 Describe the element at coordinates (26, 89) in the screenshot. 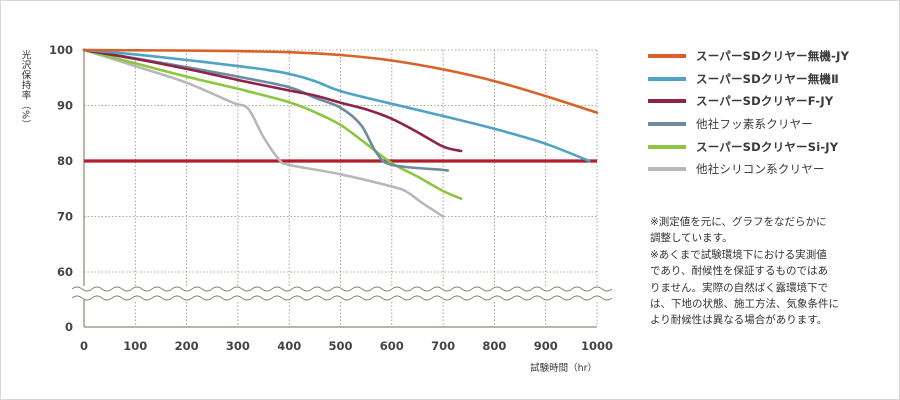

I see `y-axis-label: 光沢保持率（%）` at that location.